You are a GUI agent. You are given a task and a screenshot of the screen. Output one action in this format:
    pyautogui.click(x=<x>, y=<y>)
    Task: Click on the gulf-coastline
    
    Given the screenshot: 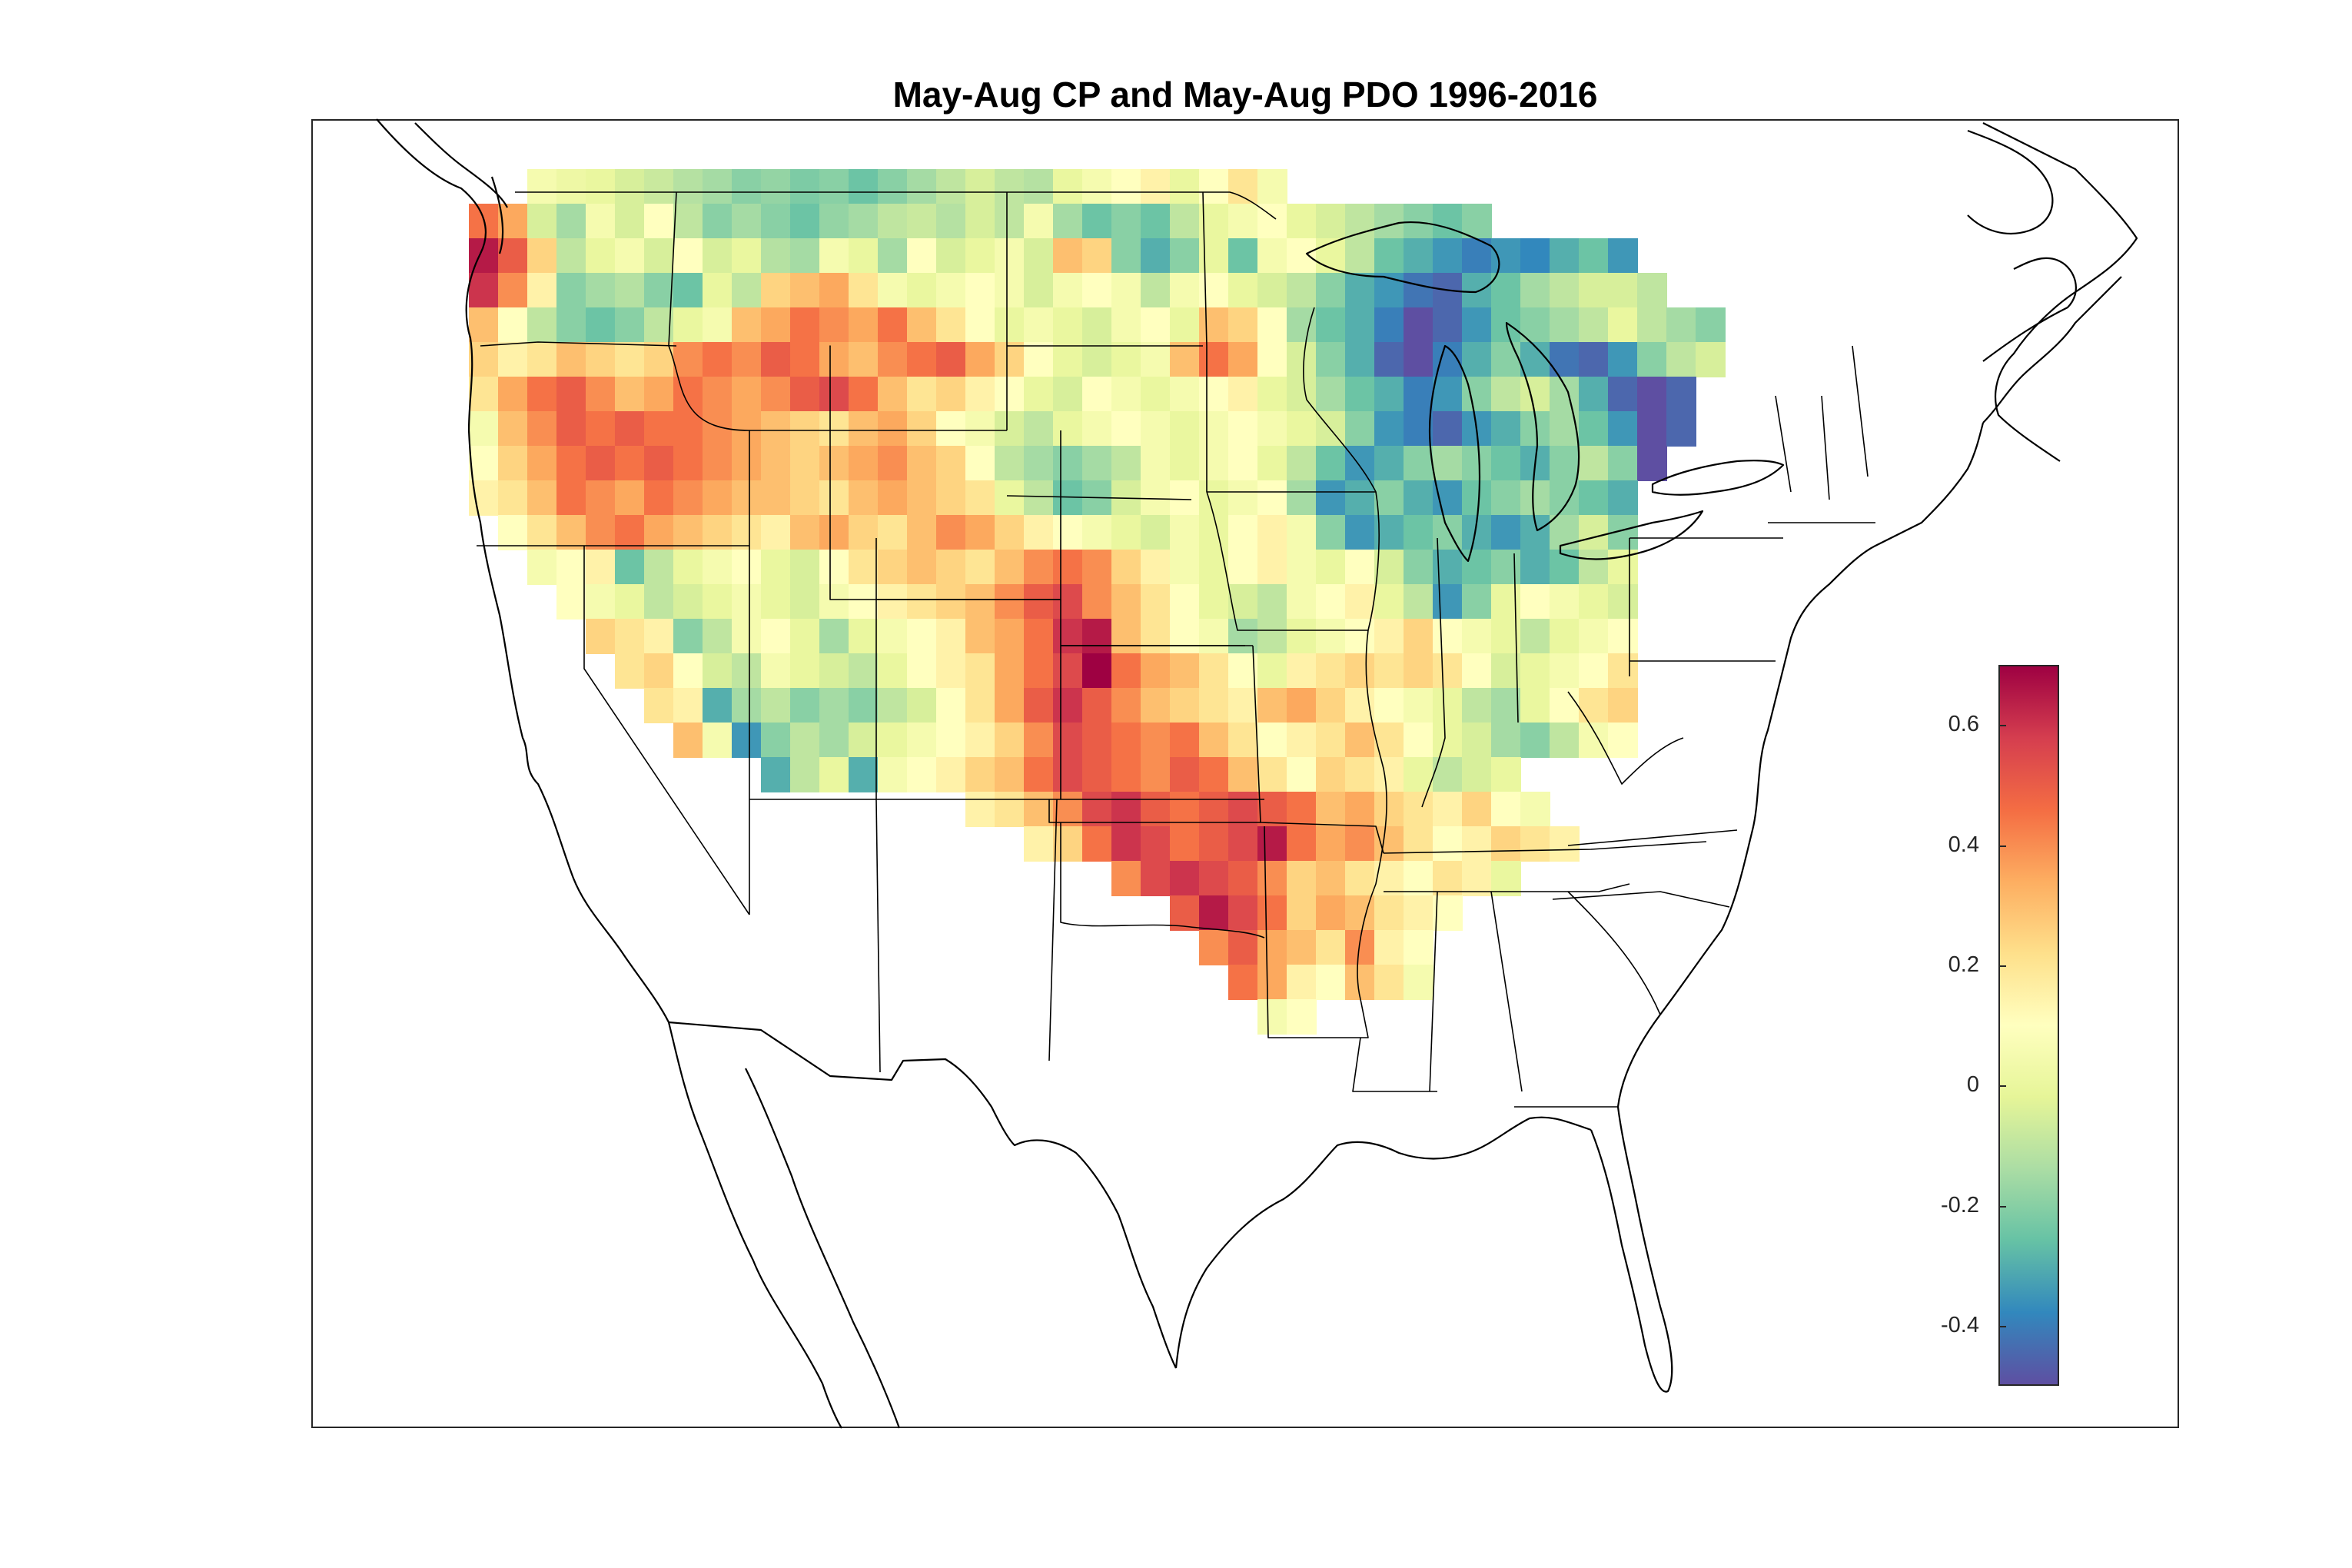 What is the action you would take?
    pyautogui.click(x=1383, y=1242)
    